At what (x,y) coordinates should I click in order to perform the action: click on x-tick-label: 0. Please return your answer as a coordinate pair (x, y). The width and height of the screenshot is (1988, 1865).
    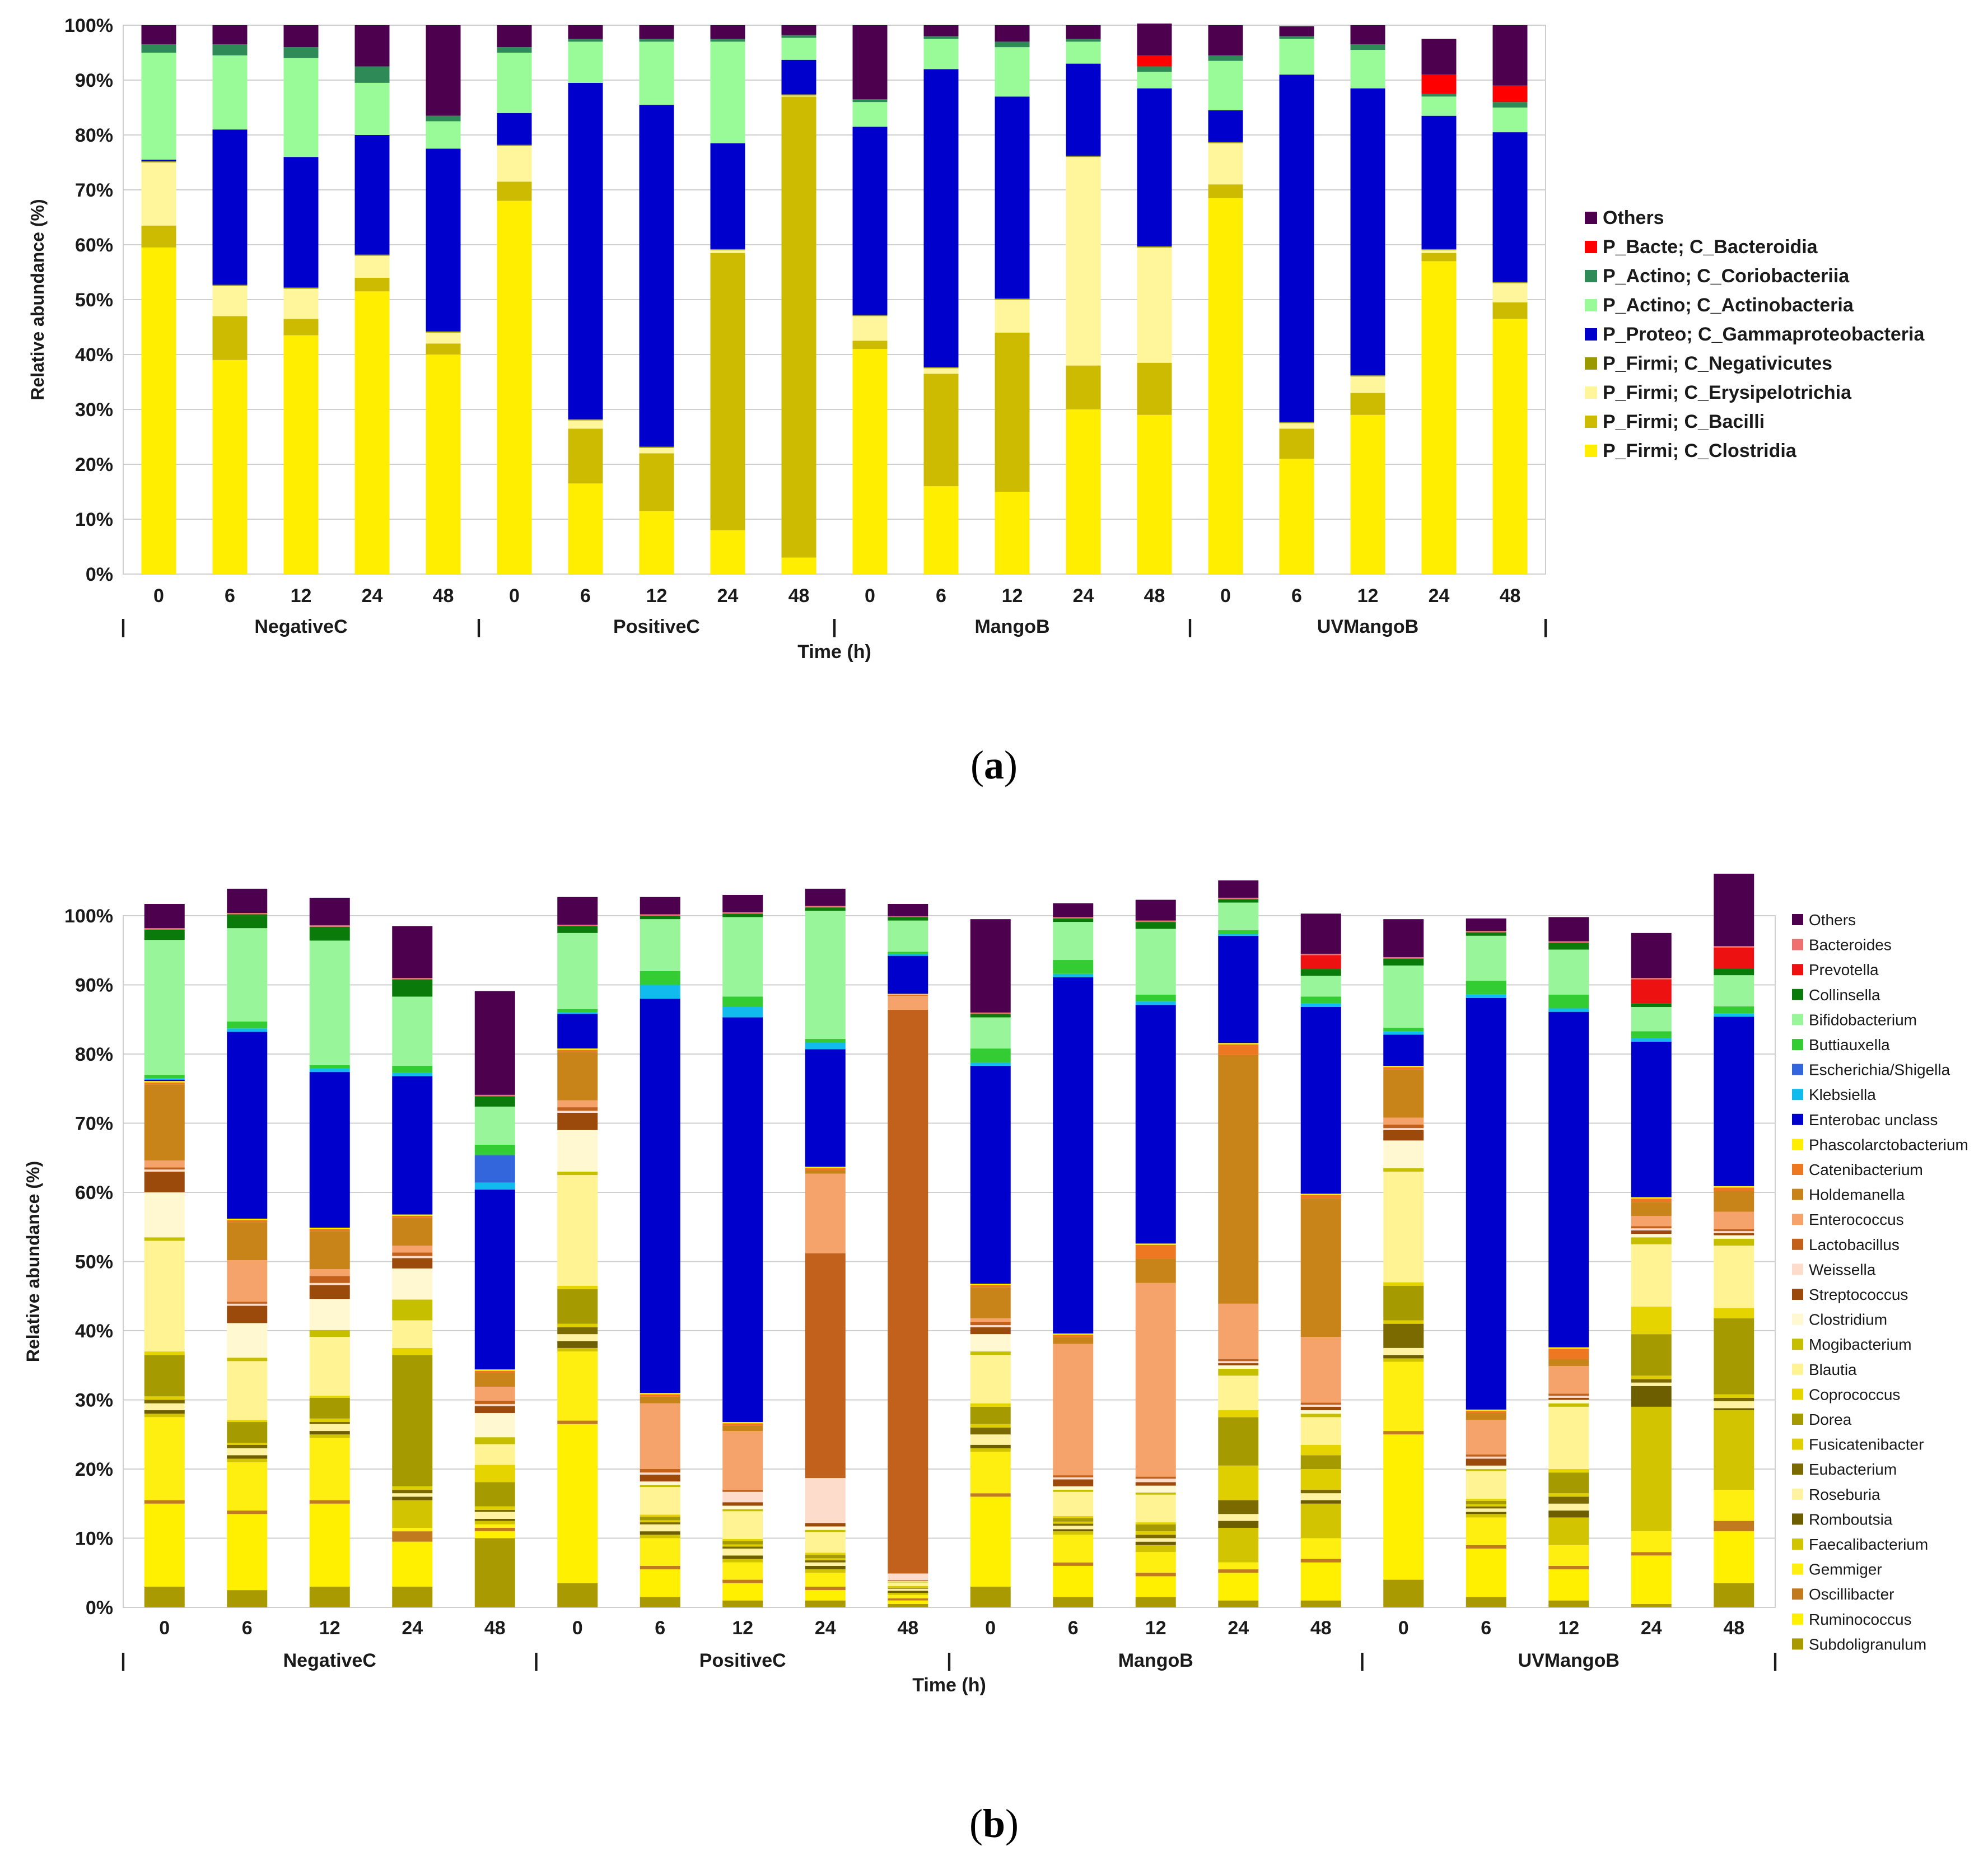
    Looking at the image, I should click on (577, 1628).